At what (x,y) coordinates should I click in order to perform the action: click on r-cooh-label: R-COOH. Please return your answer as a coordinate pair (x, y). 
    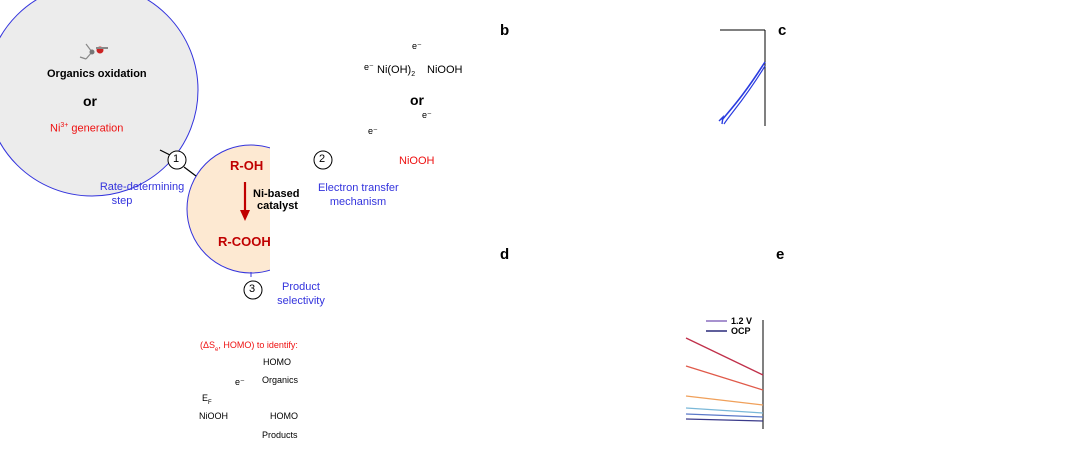
    Looking at the image, I should click on (244, 241).